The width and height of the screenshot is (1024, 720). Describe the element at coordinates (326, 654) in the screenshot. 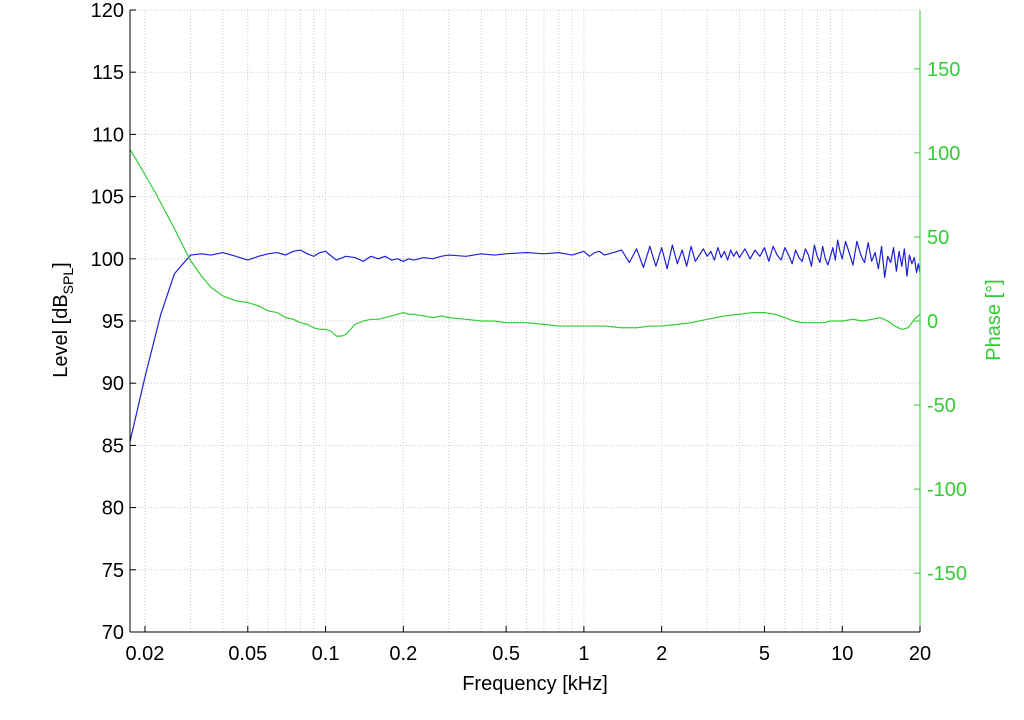

I see `x-tick-label: 0.1` at that location.